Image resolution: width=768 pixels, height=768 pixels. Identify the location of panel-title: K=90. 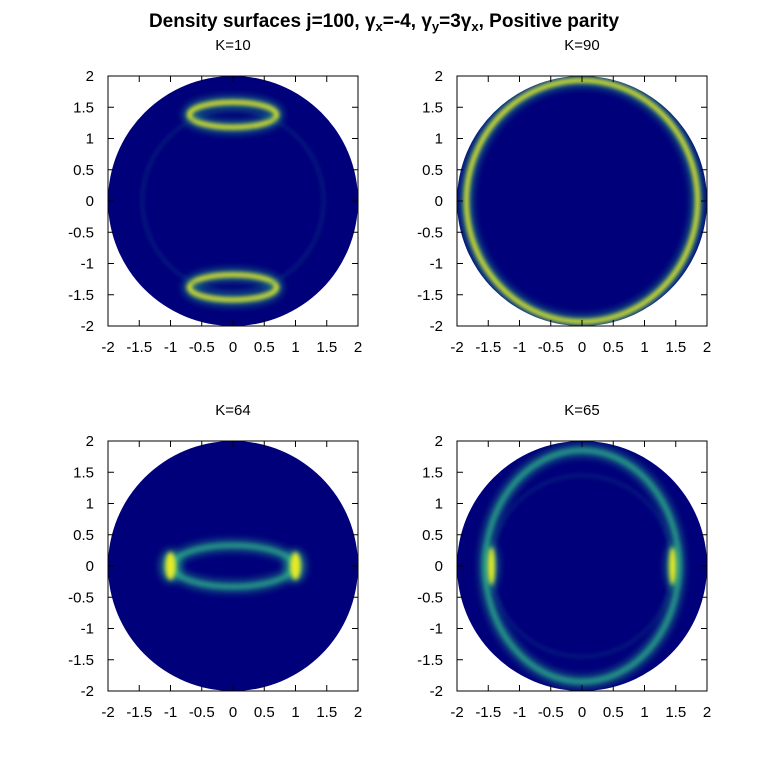
(581, 45).